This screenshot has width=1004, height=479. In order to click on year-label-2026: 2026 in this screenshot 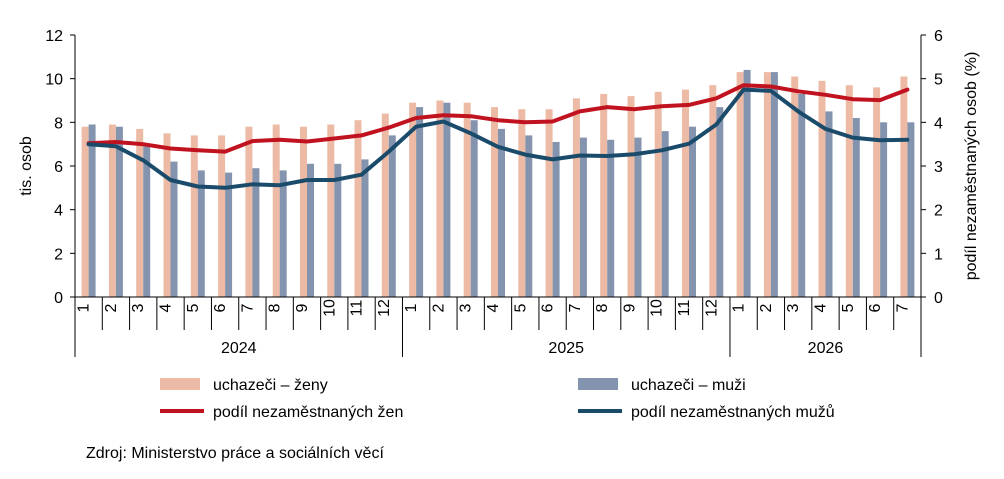, I will do `click(826, 348)`.